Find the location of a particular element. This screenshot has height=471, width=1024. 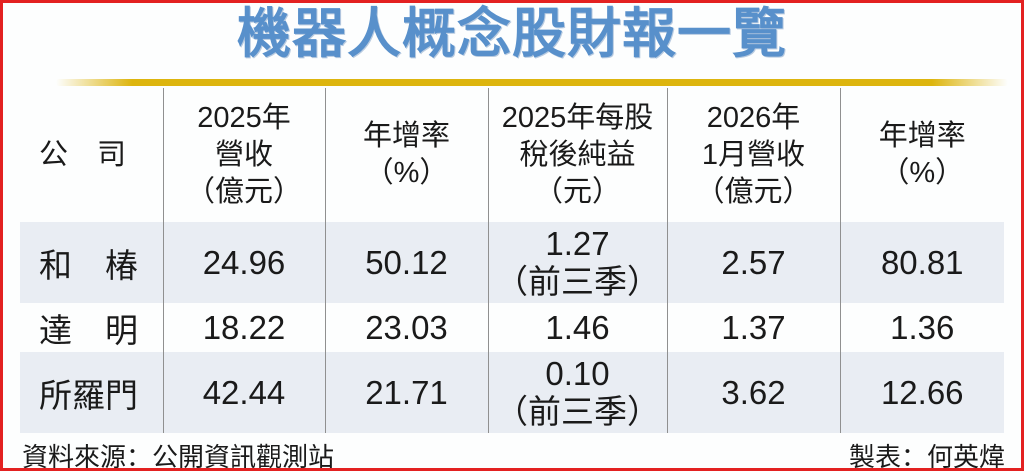

header-jan-revenue: 2026年 1月營收 （億元） is located at coordinates (754, 155).